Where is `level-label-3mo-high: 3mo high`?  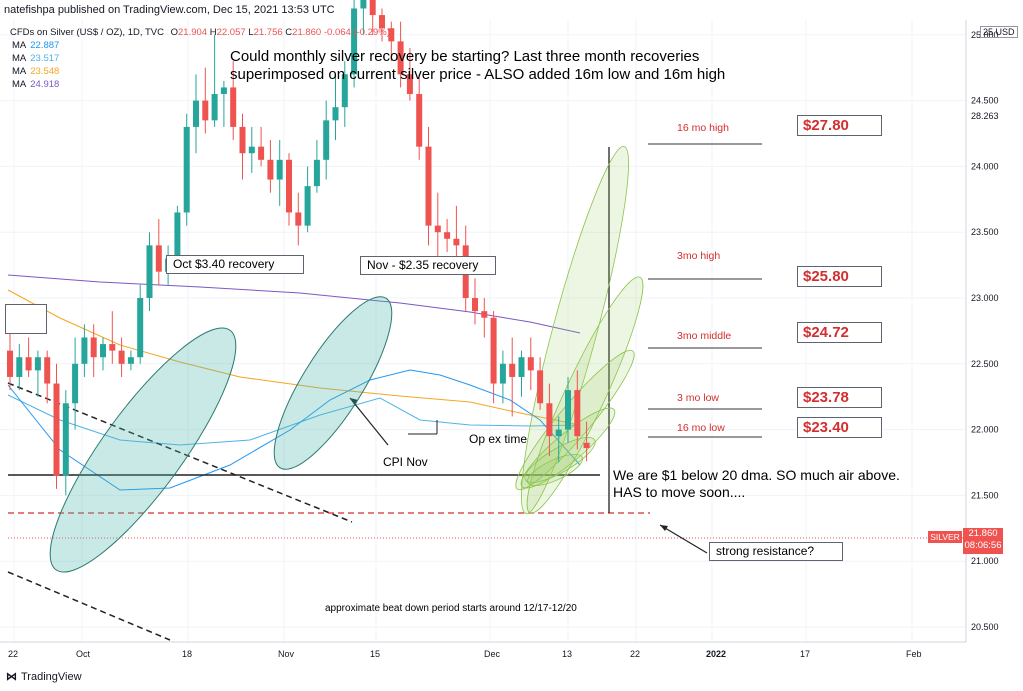 level-label-3mo-high: 3mo high is located at coordinates (699, 256).